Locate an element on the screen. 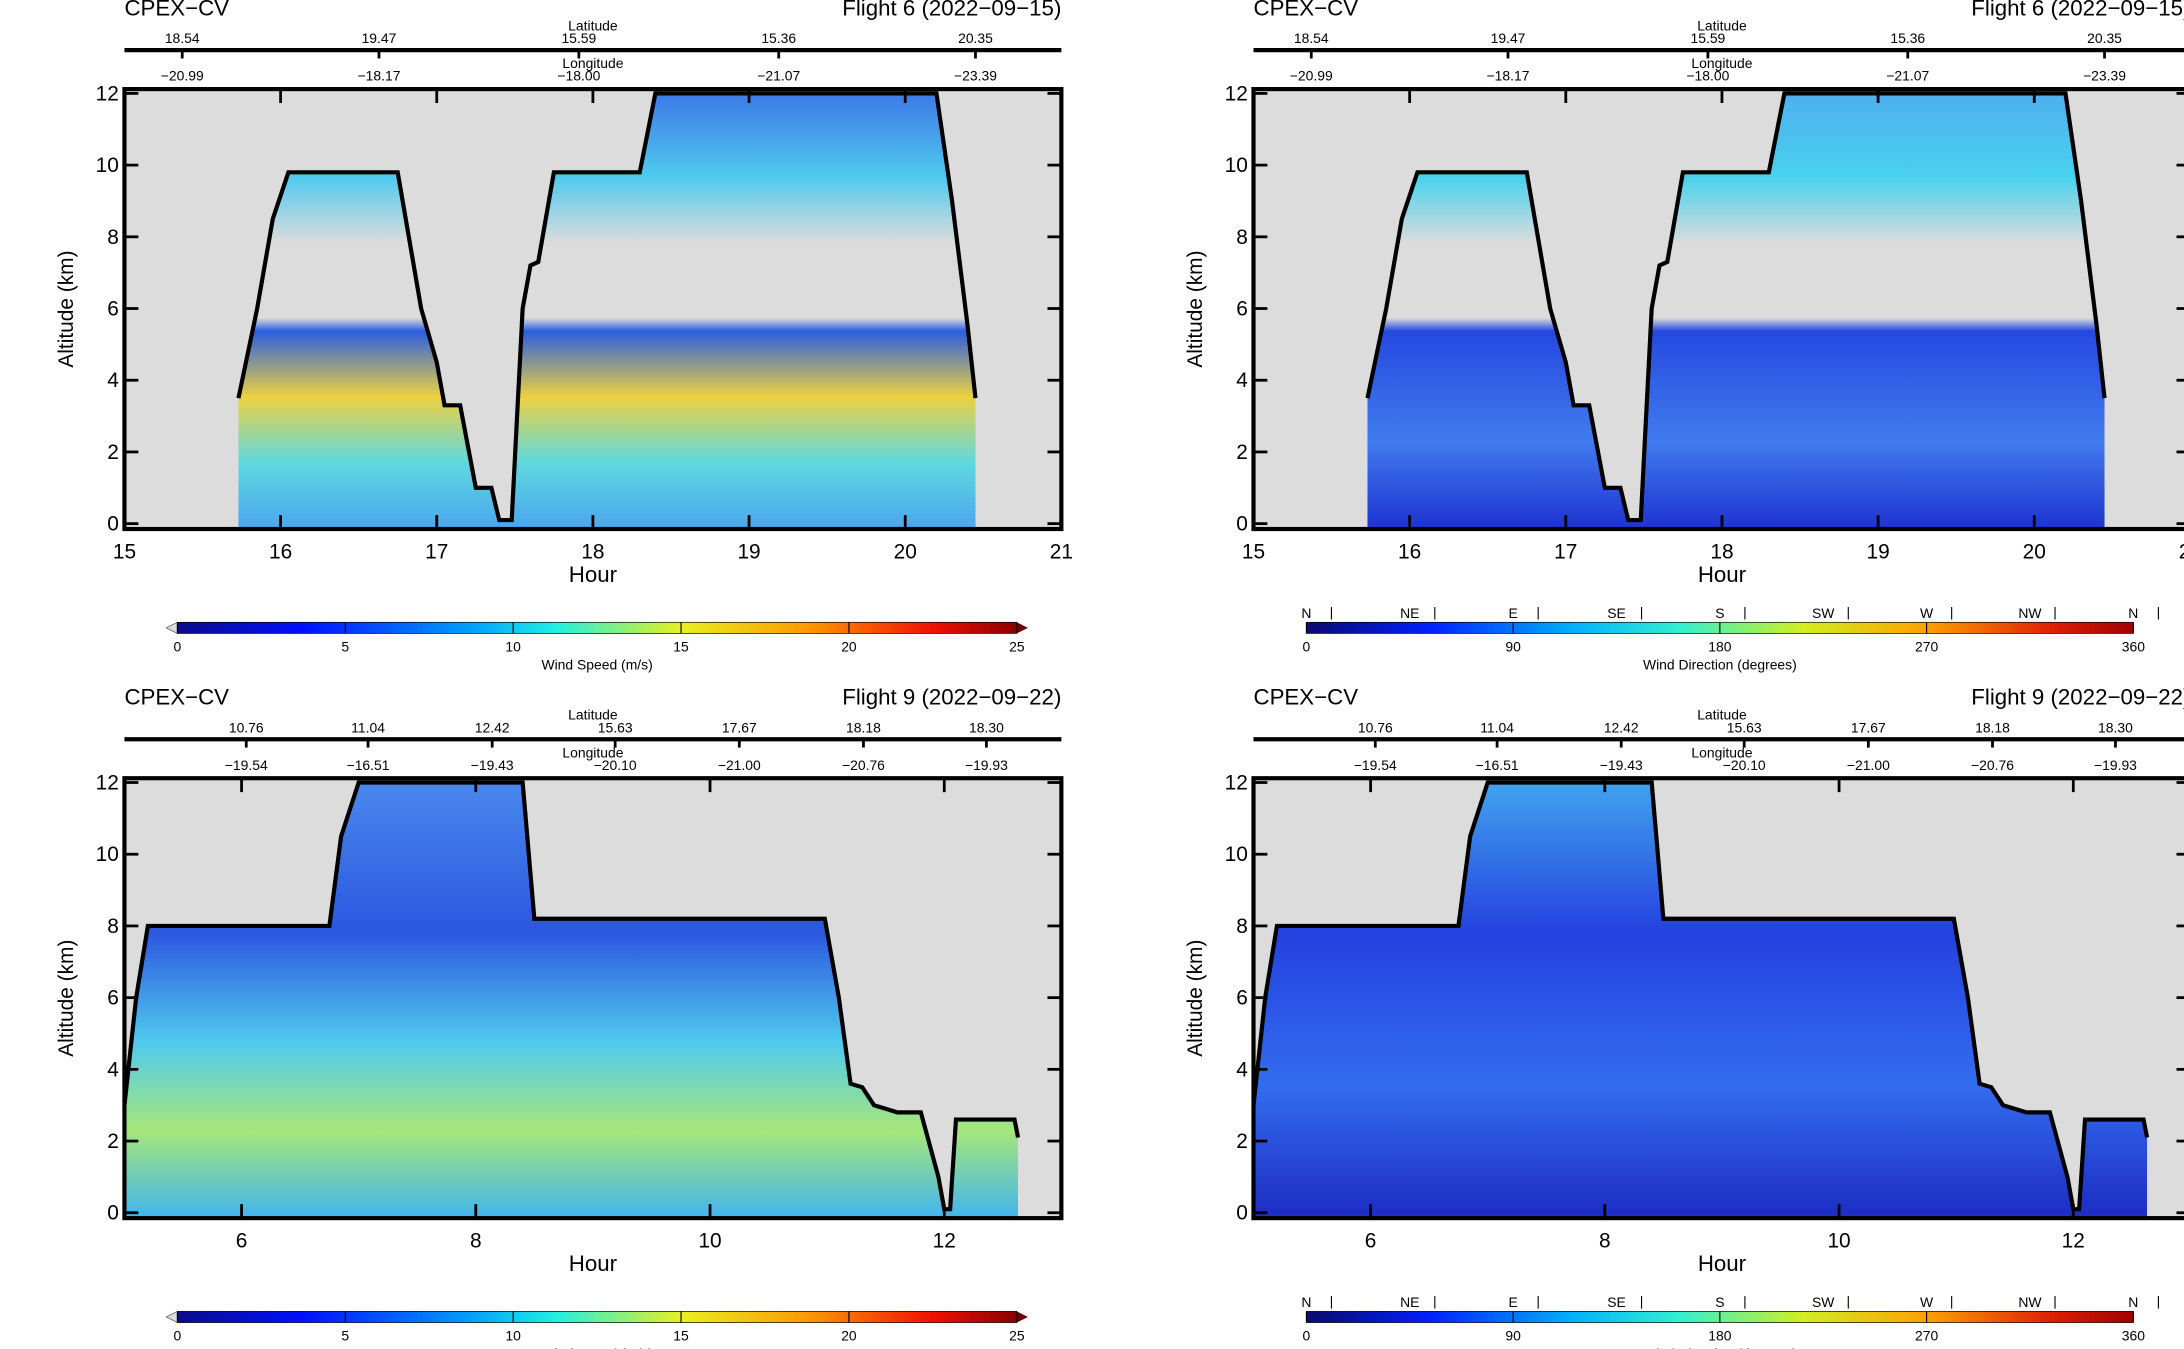  longitude-label: −21.07 is located at coordinates (1907, 76).